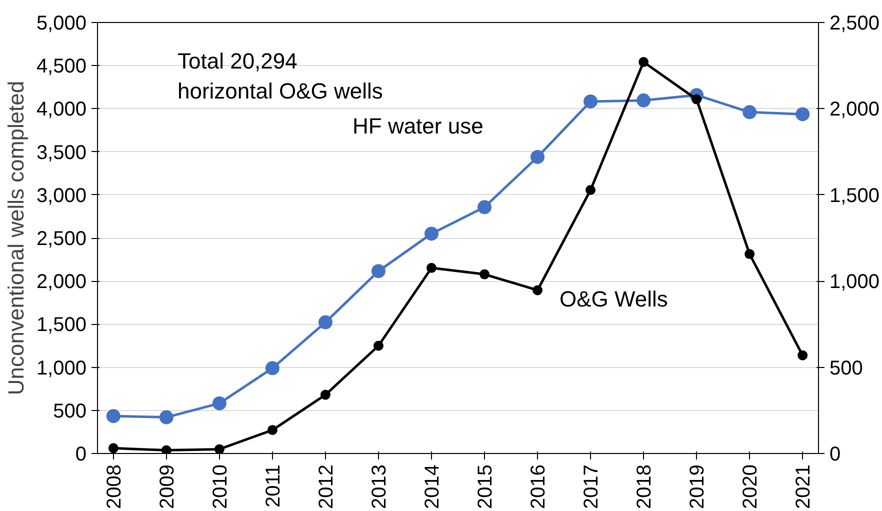 The width and height of the screenshot is (882, 511). What do you see at coordinates (803, 486) in the screenshot?
I see `x-tick-label: 2021` at bounding box center [803, 486].